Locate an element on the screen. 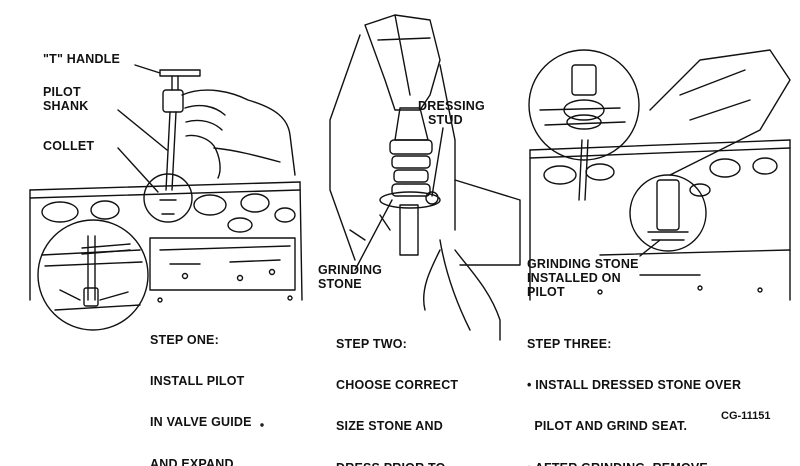  step-two-caption-line: CHOOSE CORRECT is located at coordinates (397, 384).